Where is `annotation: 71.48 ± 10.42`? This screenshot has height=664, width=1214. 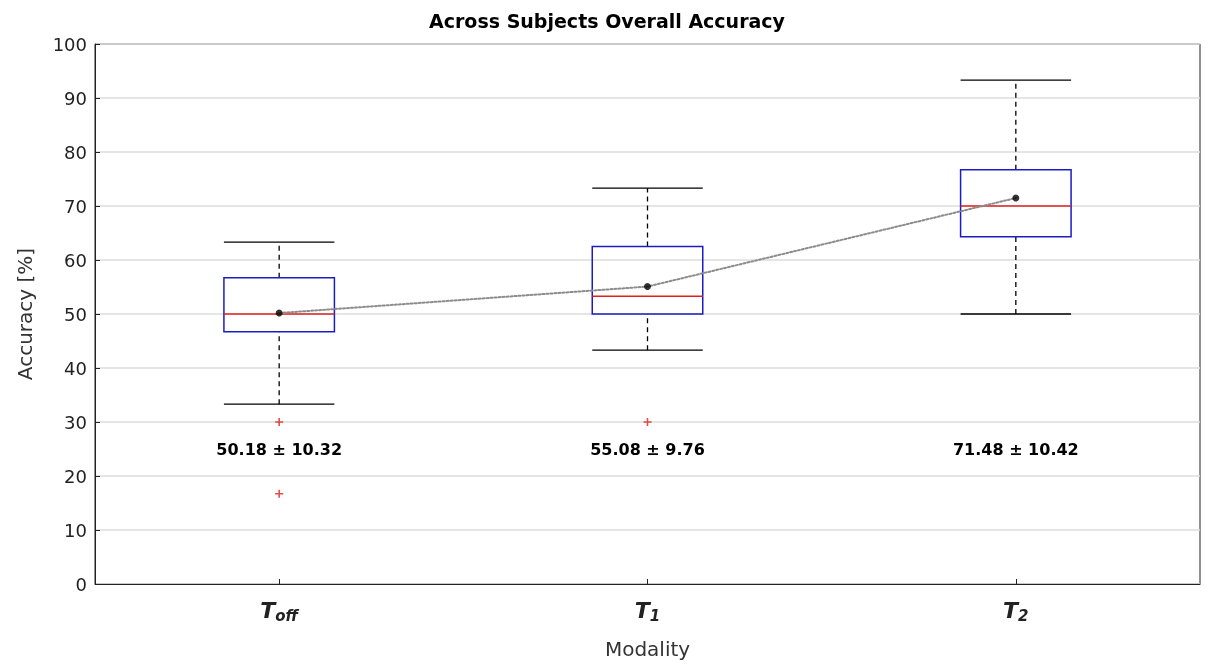 annotation: 71.48 ± 10.42 is located at coordinates (1015, 449).